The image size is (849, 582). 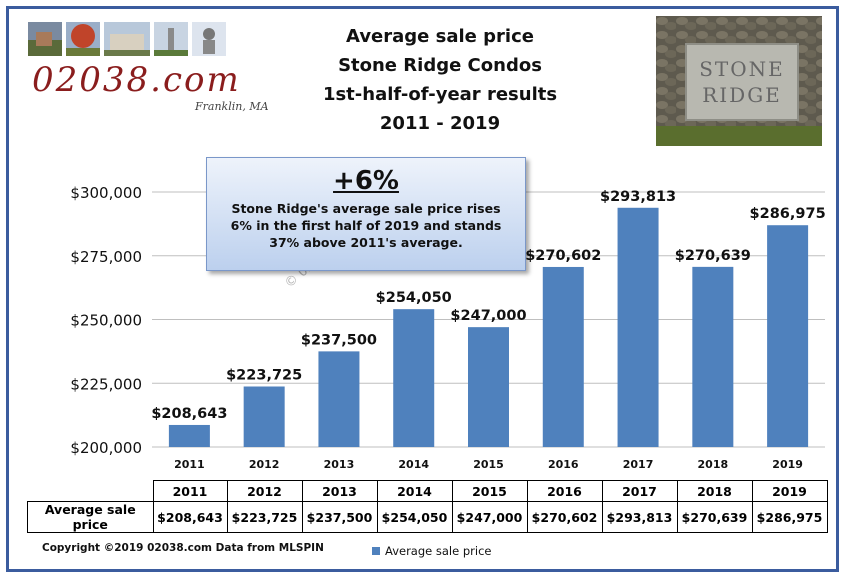 What do you see at coordinates (339, 340) in the screenshot?
I see `data-label: $237,500` at bounding box center [339, 340].